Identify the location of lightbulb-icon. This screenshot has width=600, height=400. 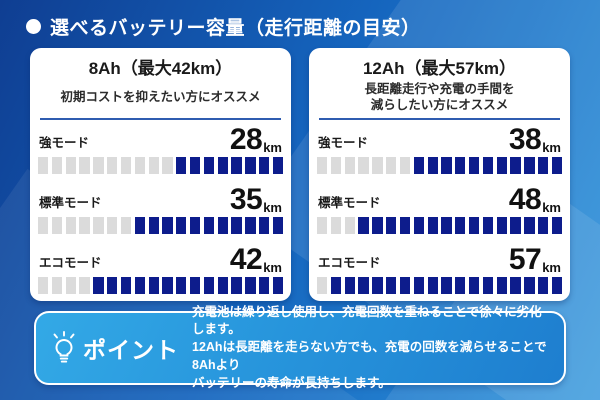
(64, 347).